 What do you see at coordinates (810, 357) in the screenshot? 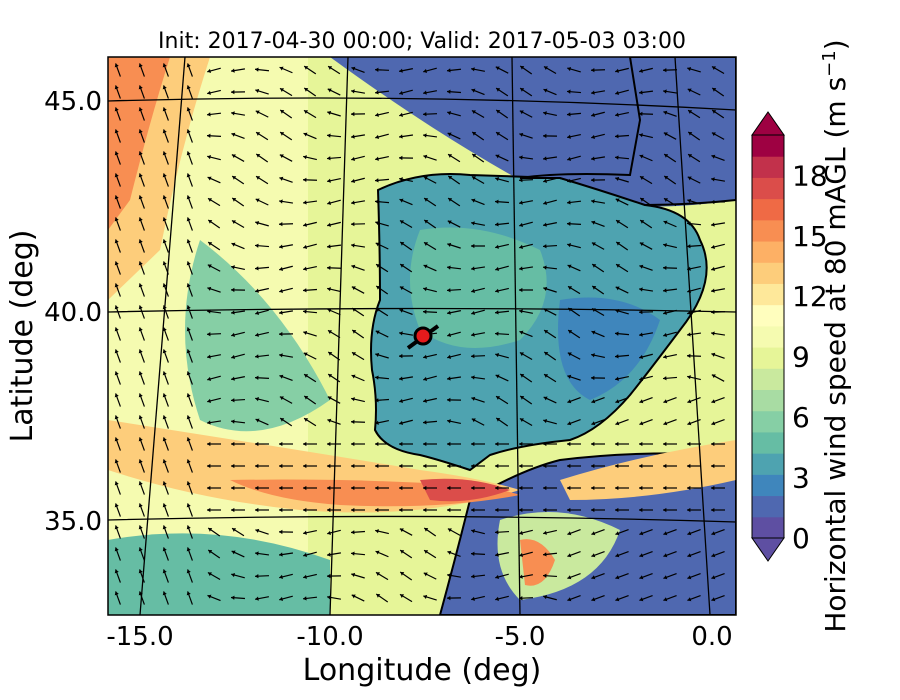
I see `colorbar-ticks: 0 3 6 9 12 15 18` at bounding box center [810, 357].